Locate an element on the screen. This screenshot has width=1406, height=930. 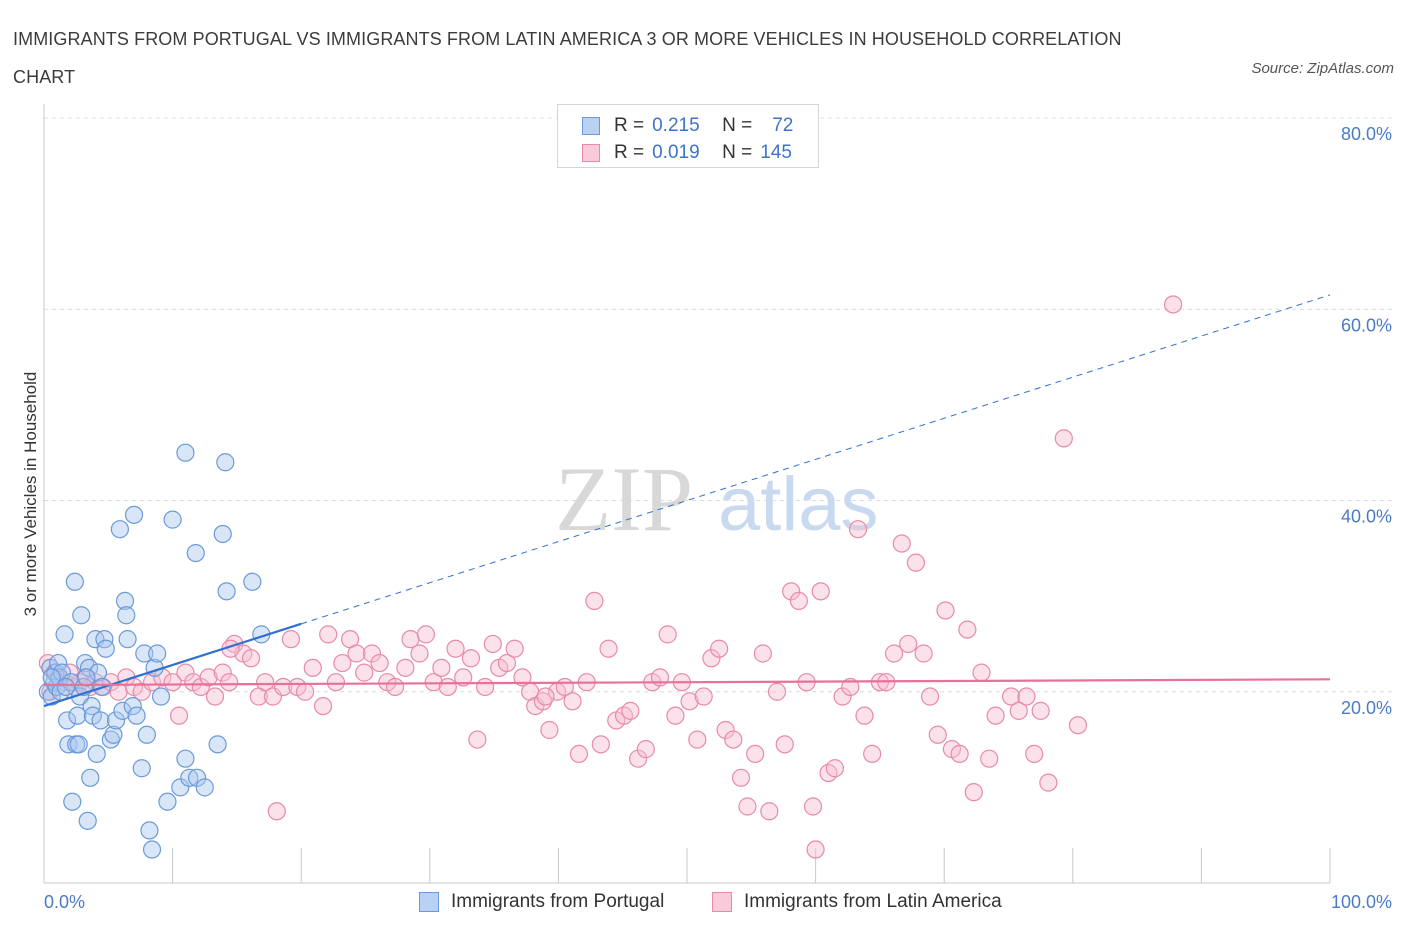
latin-trend-line is located at coordinates (687, 682).